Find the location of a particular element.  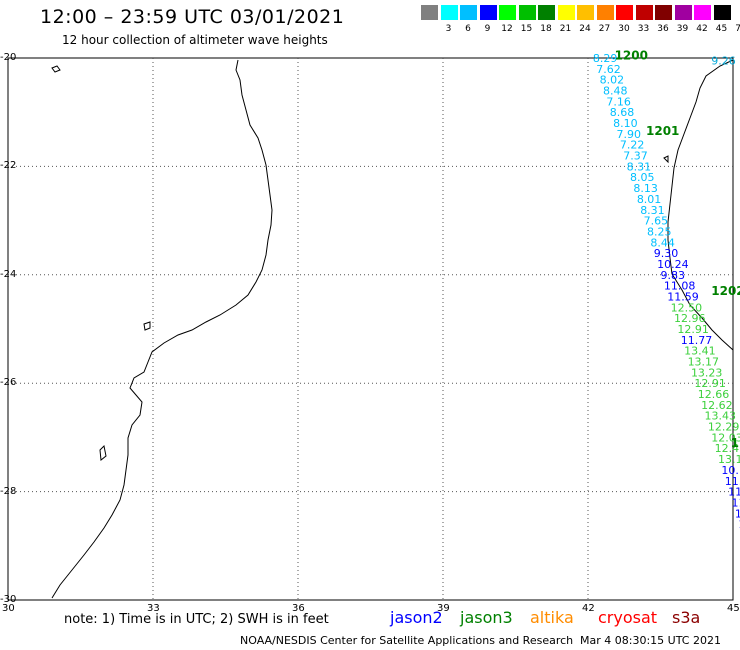

swh-value: 13.17 is located at coordinates (704, 362).